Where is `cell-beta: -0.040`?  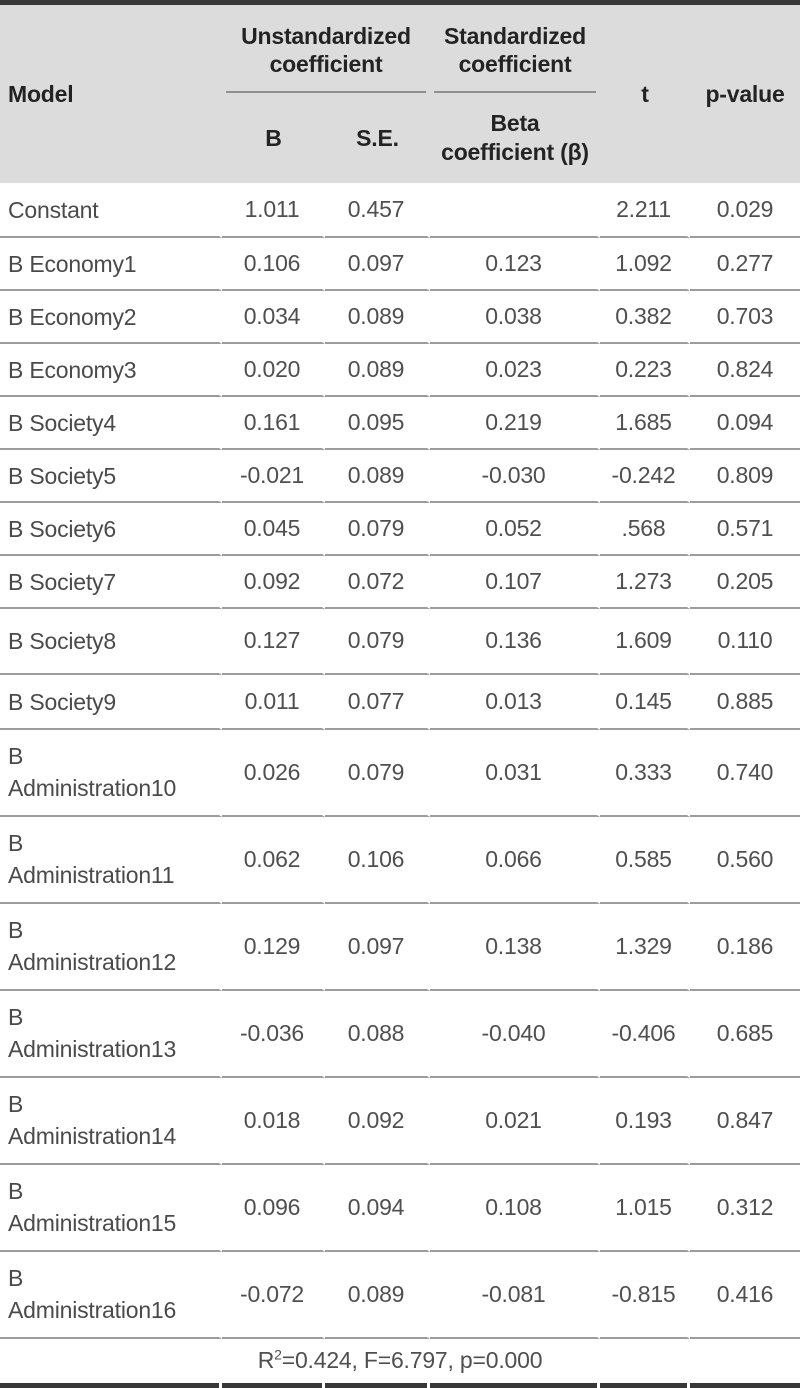 cell-beta: -0.040 is located at coordinates (515, 1034).